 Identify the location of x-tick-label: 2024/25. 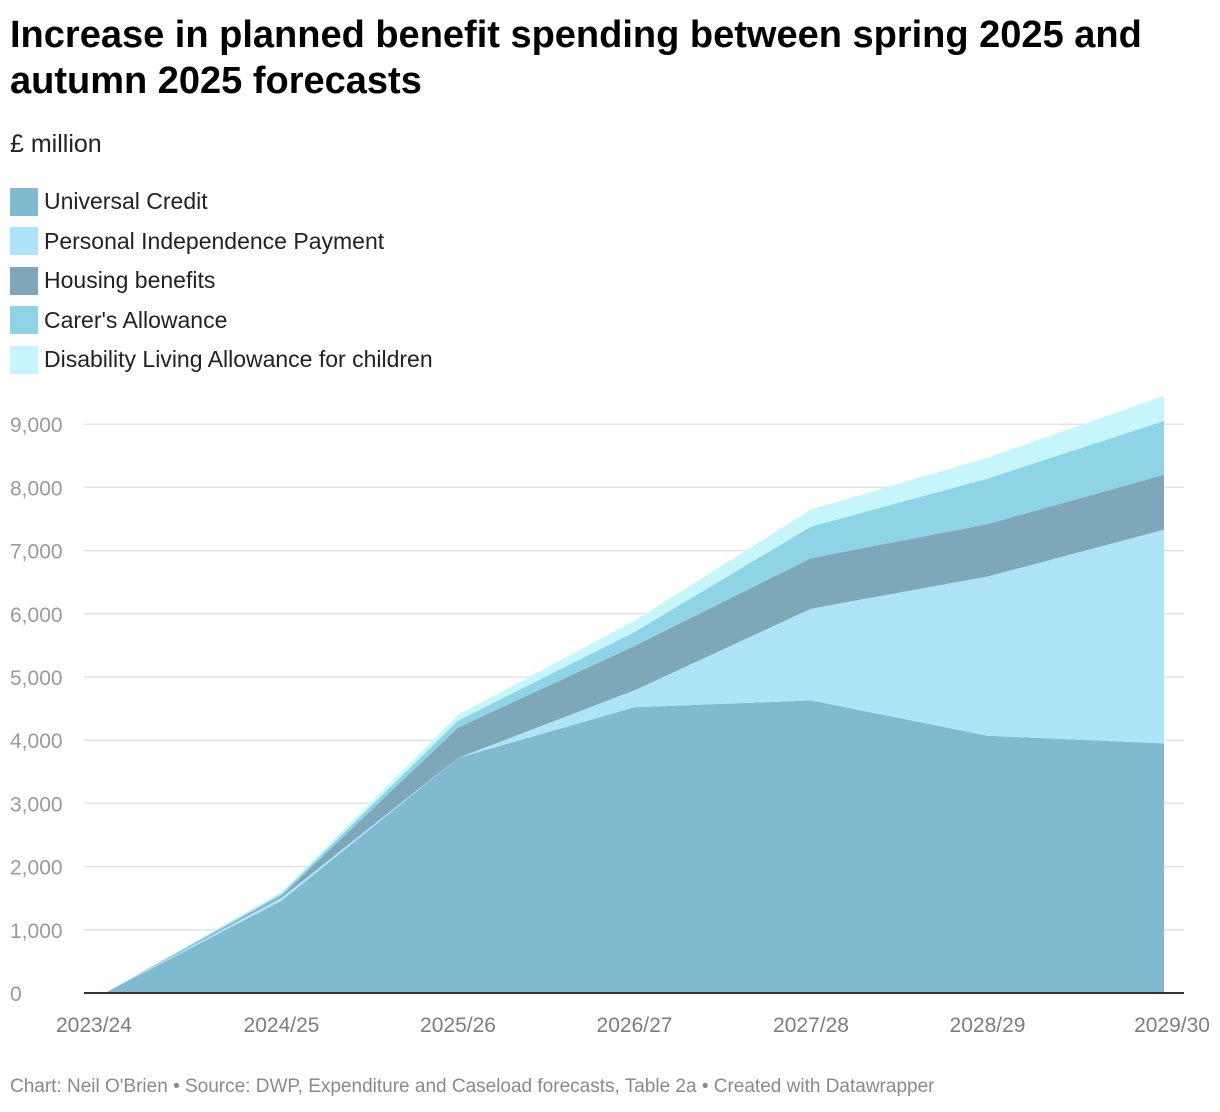
(282, 1025).